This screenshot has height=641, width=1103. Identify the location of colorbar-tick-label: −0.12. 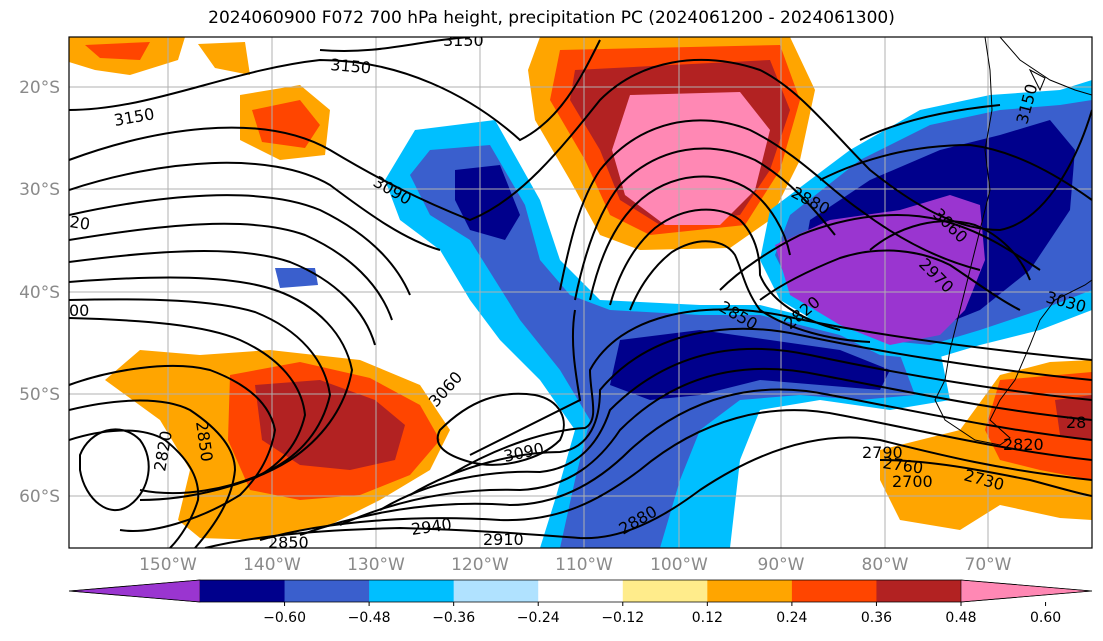
(622, 618).